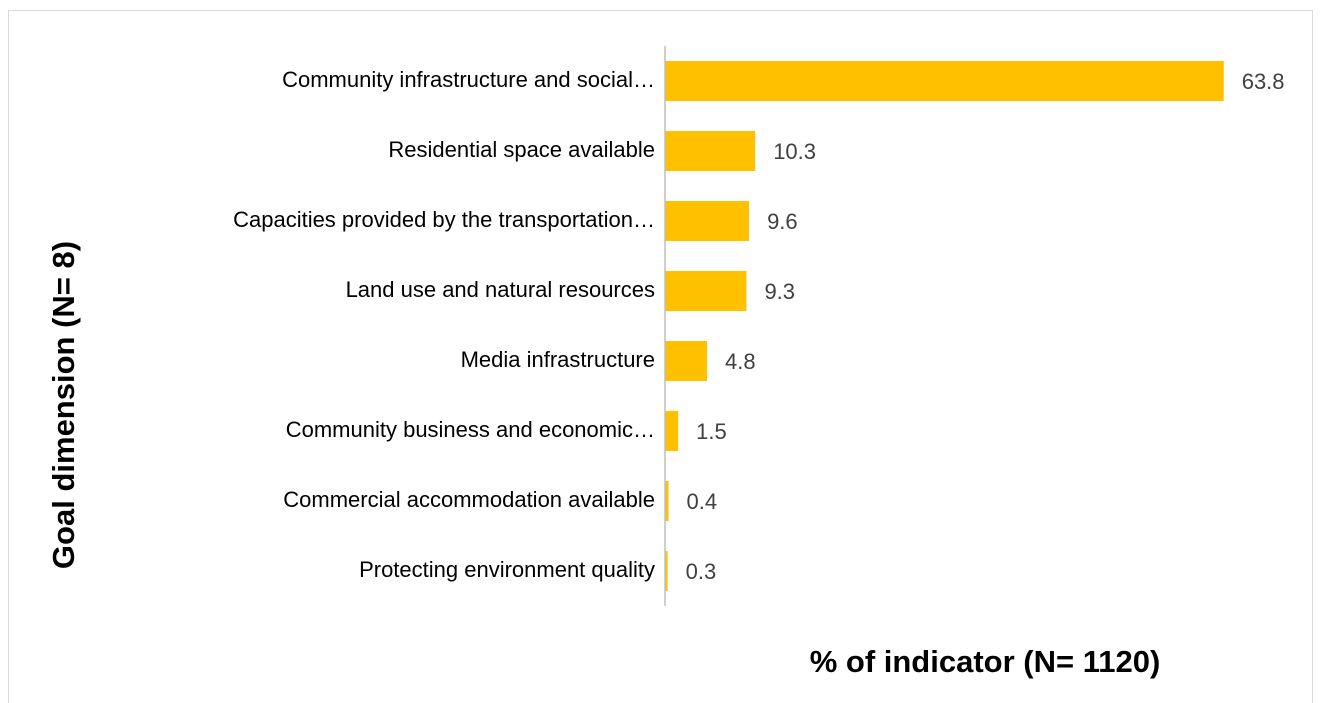 Image resolution: width=1321 pixels, height=703 pixels. I want to click on value-label: 9.3, so click(779, 291).